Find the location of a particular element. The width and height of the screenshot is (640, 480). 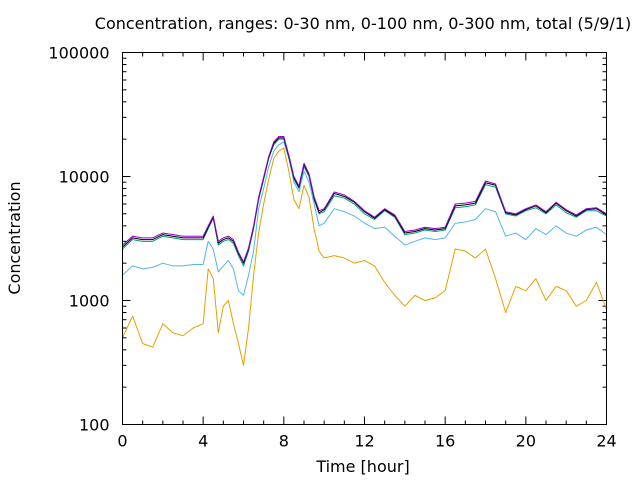

y-axis-label: Concentration is located at coordinates (14, 237).